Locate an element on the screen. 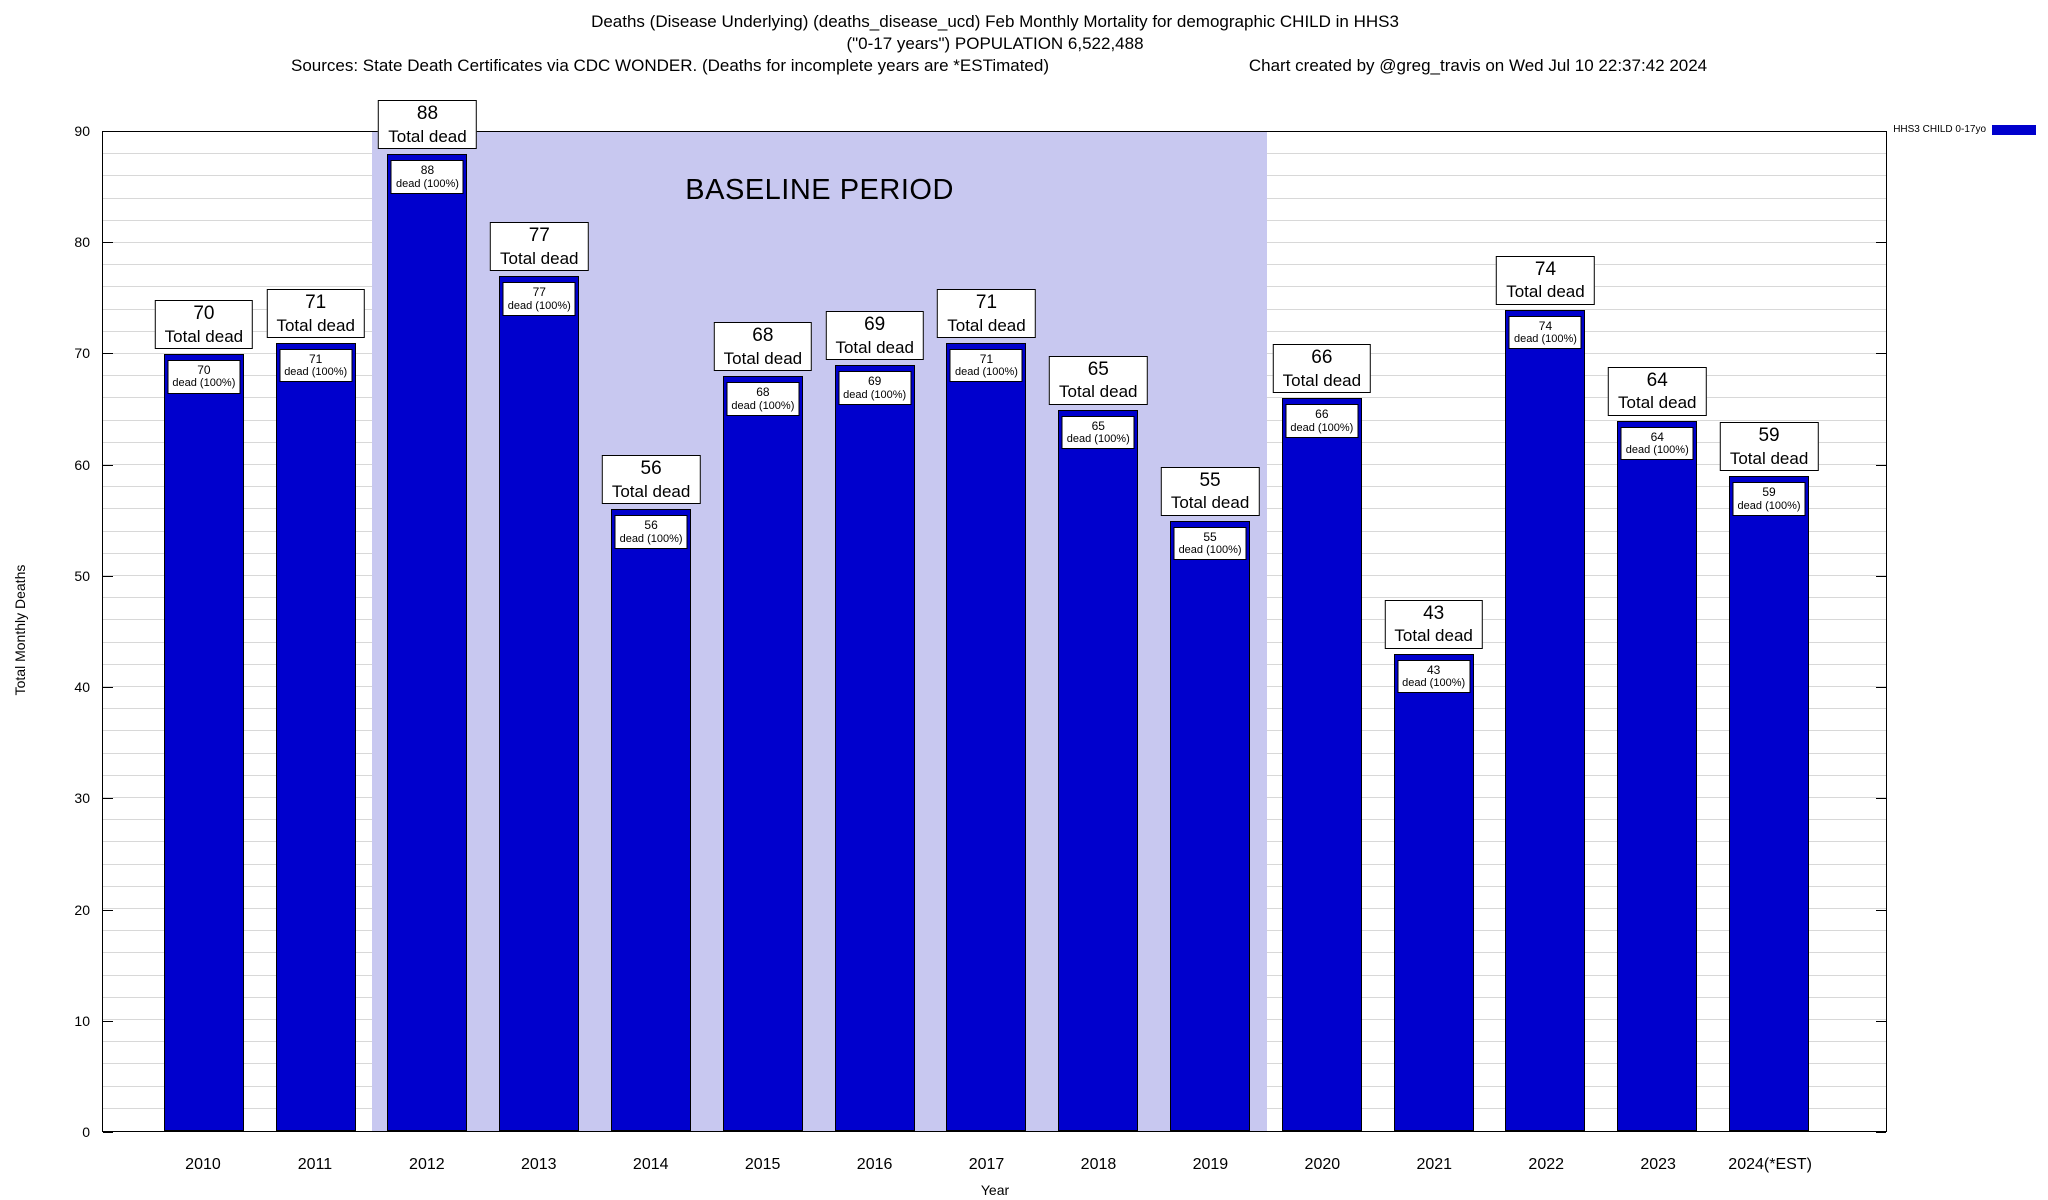 Image resolution: width=2048 pixels, height=1200 pixels. bar-slot-2011: 71 dead (100%) 71 Total dead is located at coordinates (316, 631).